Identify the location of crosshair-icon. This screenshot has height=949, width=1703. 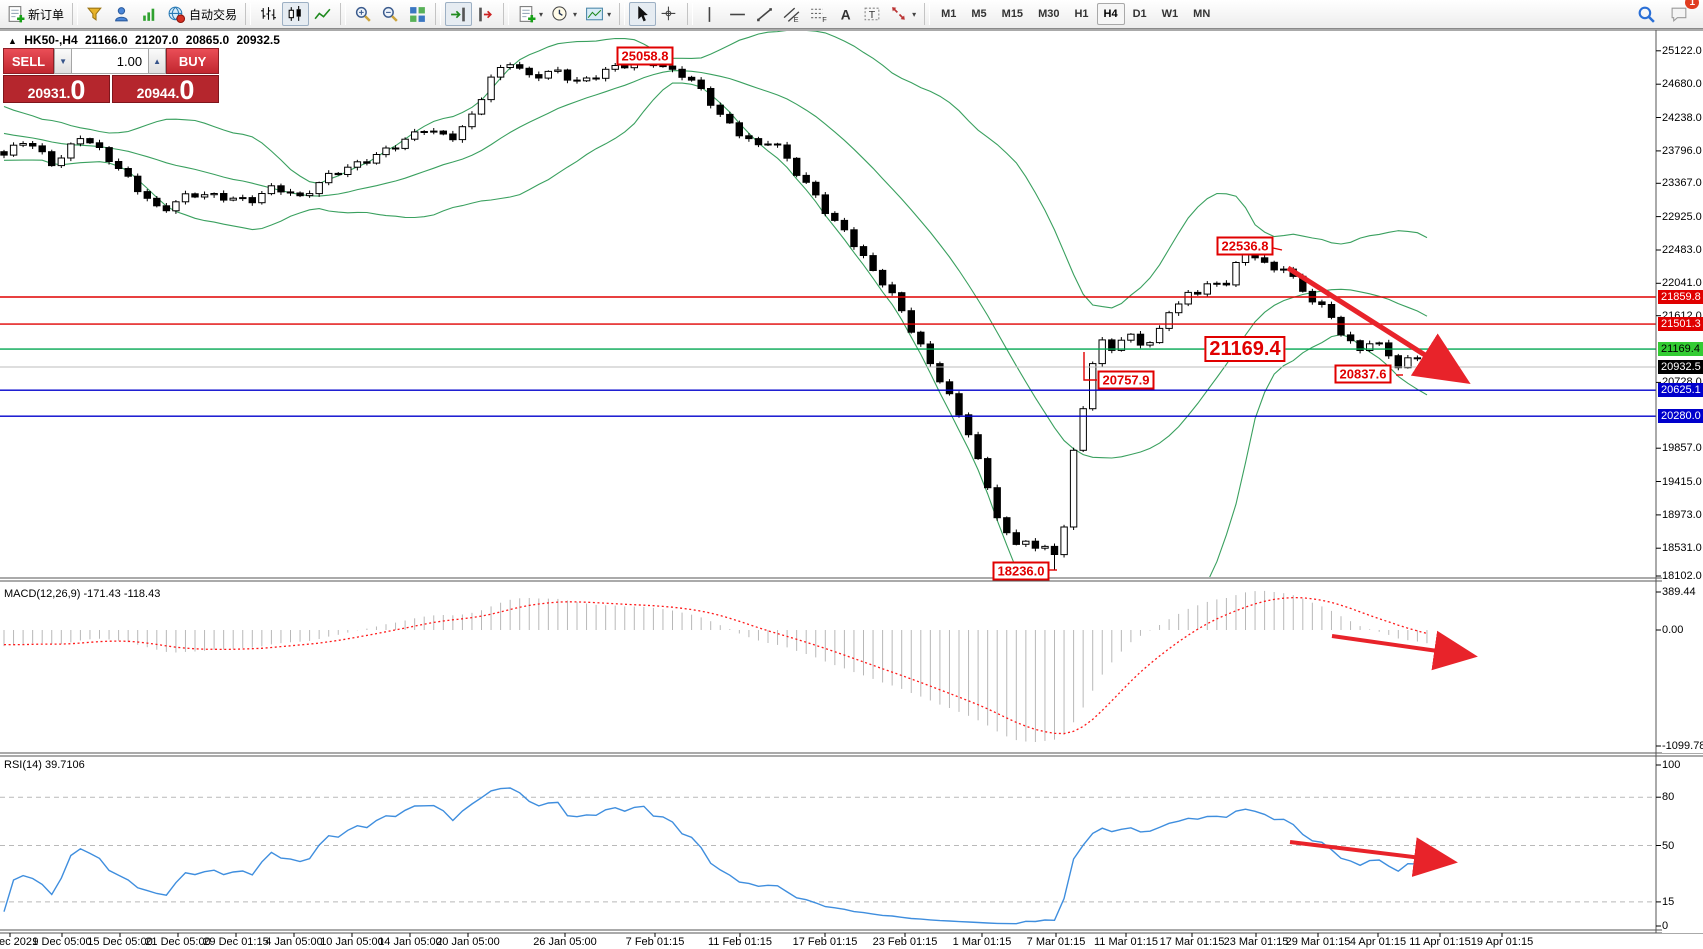
(669, 14).